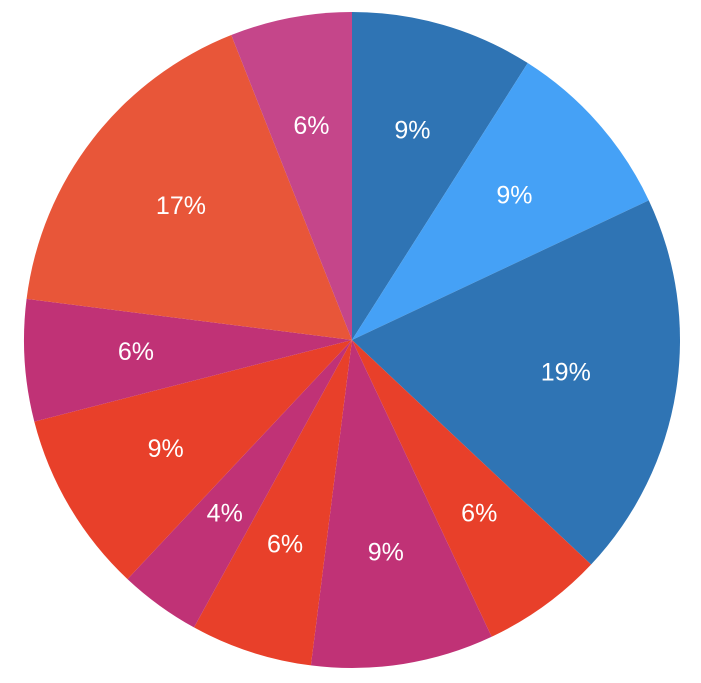 The width and height of the screenshot is (701, 683). I want to click on value-label: 19%, so click(566, 372).